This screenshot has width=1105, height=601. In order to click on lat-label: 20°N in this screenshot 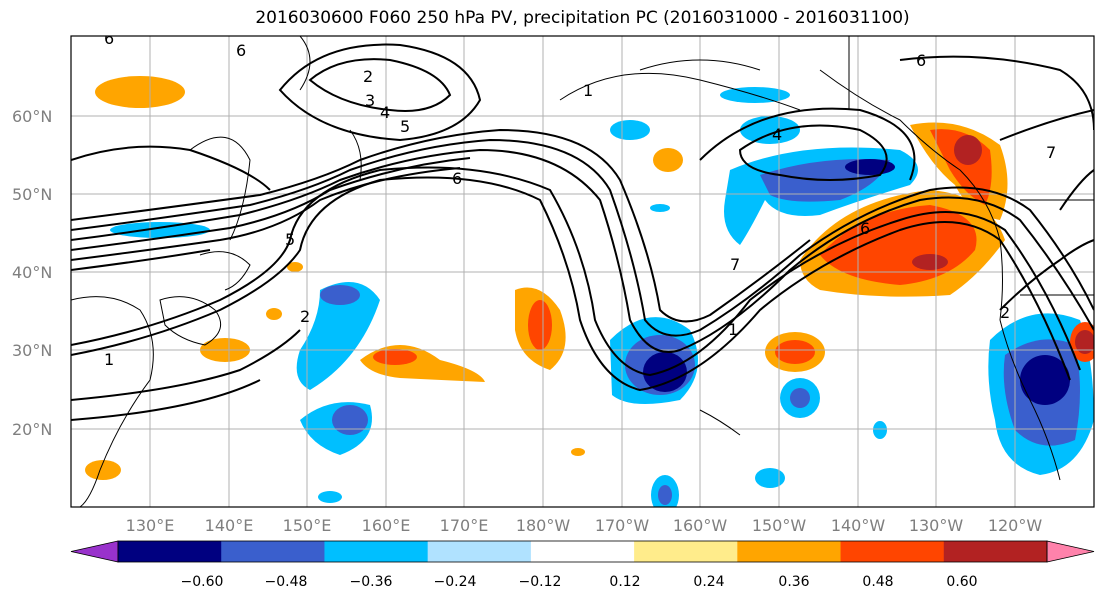, I will do `click(32, 429)`.